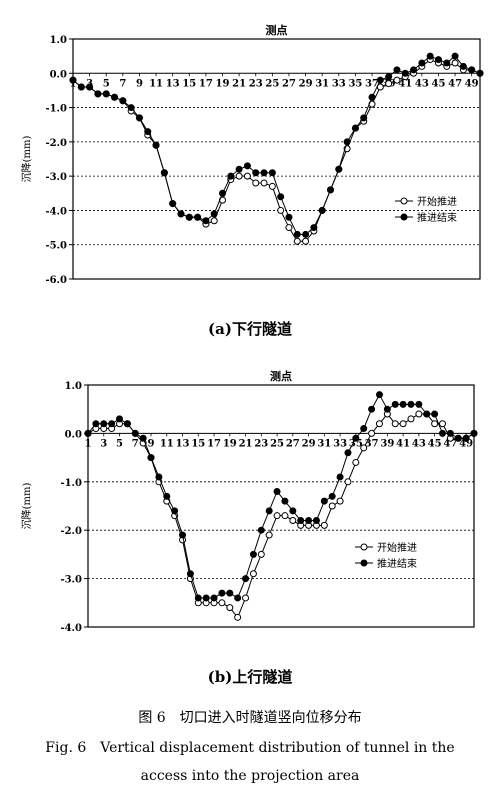  What do you see at coordinates (223, 83) in the screenshot?
I see `x-tick-label: 19` at bounding box center [223, 83].